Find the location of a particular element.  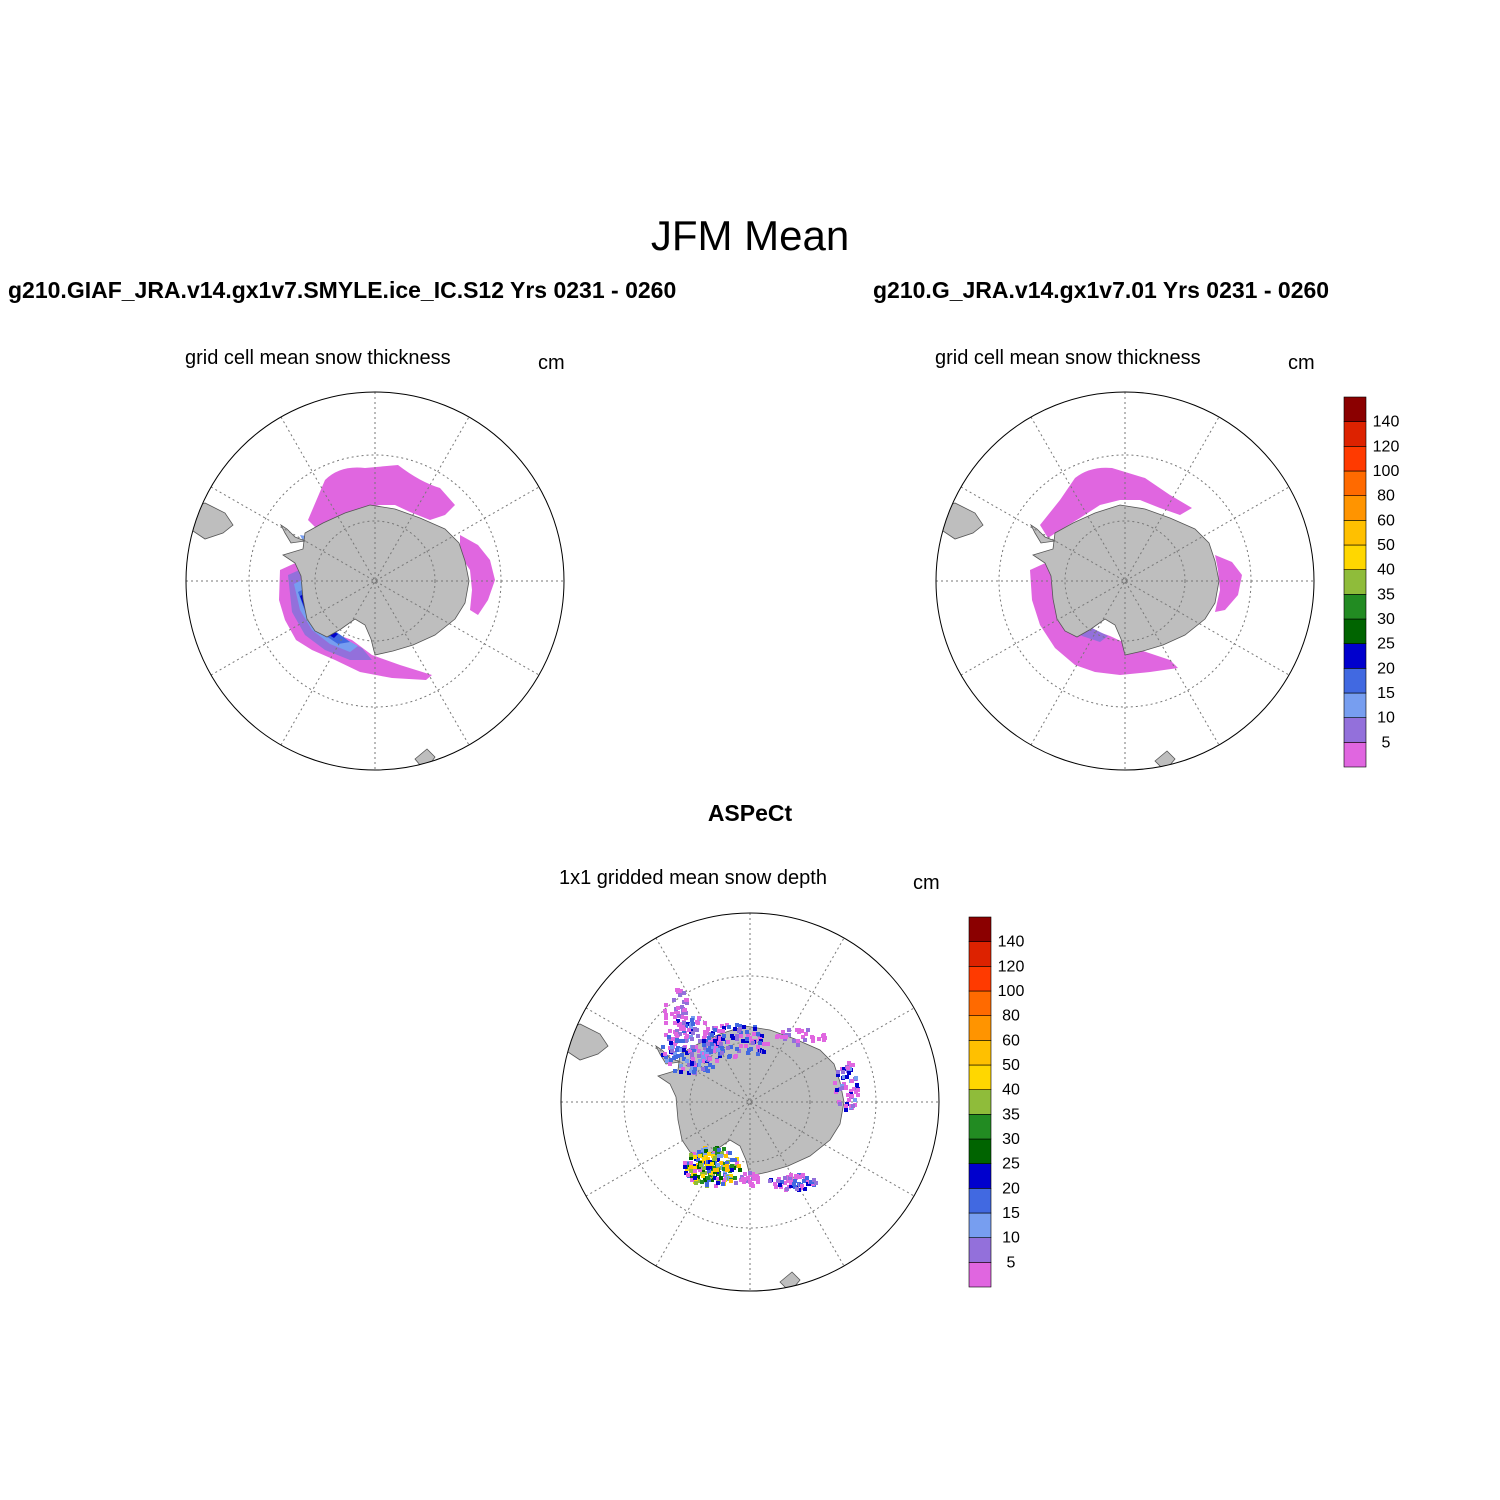

colorbar-label: 100 is located at coordinates (1386, 471).